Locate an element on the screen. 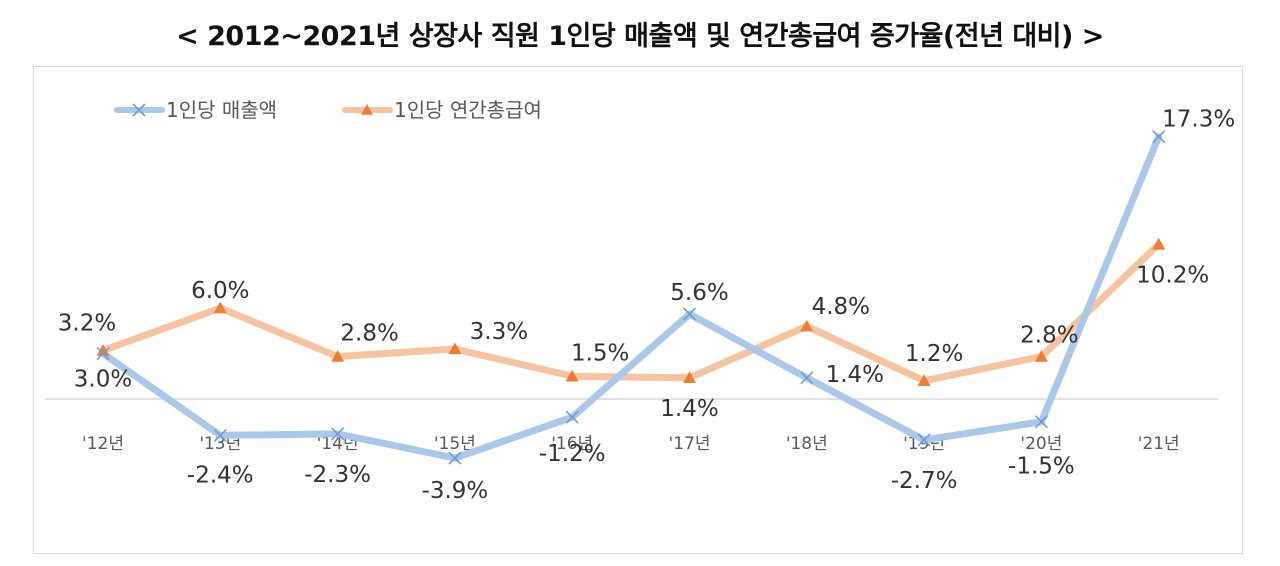 This screenshot has width=1280, height=566. x-tick-label: '21년 is located at coordinates (1159, 444).